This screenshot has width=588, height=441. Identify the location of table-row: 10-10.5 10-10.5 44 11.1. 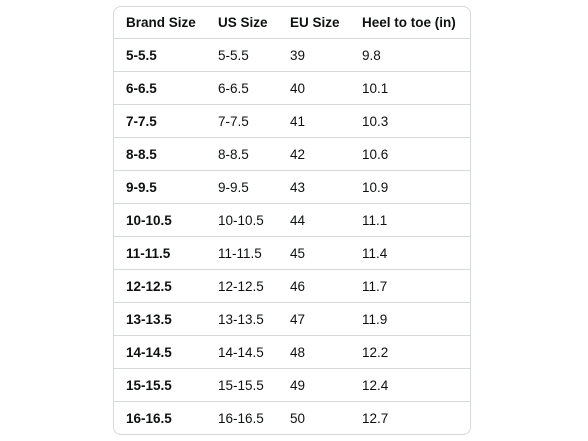
(292, 220).